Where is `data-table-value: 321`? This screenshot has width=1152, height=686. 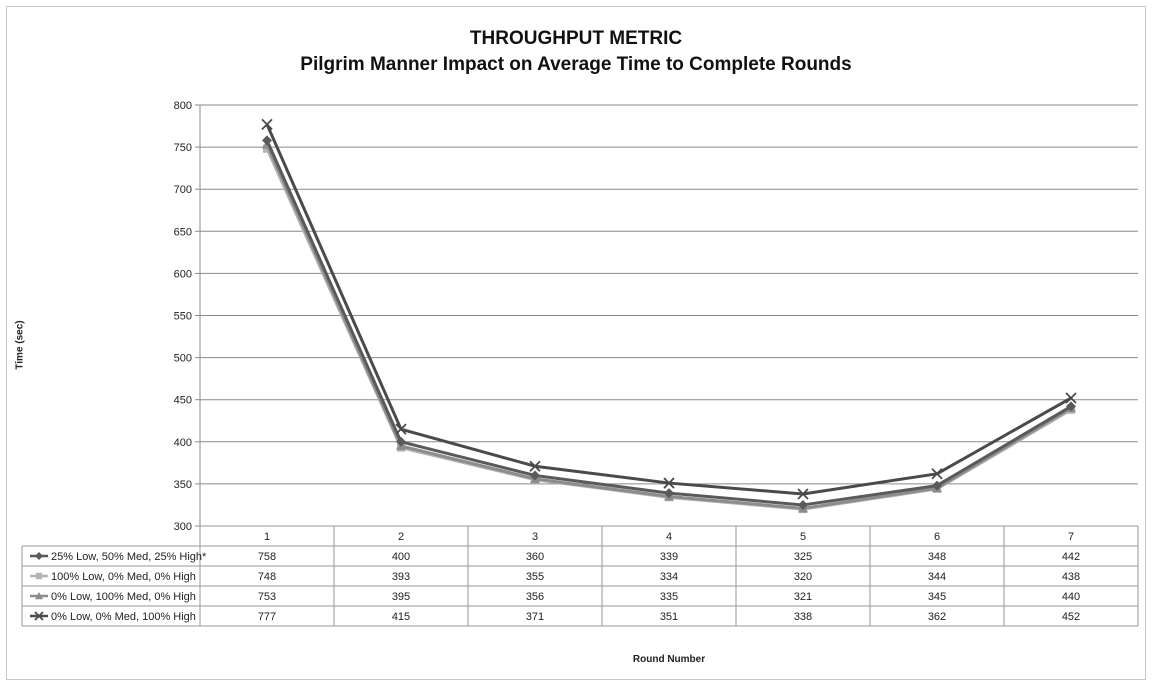 data-table-value: 321 is located at coordinates (803, 597).